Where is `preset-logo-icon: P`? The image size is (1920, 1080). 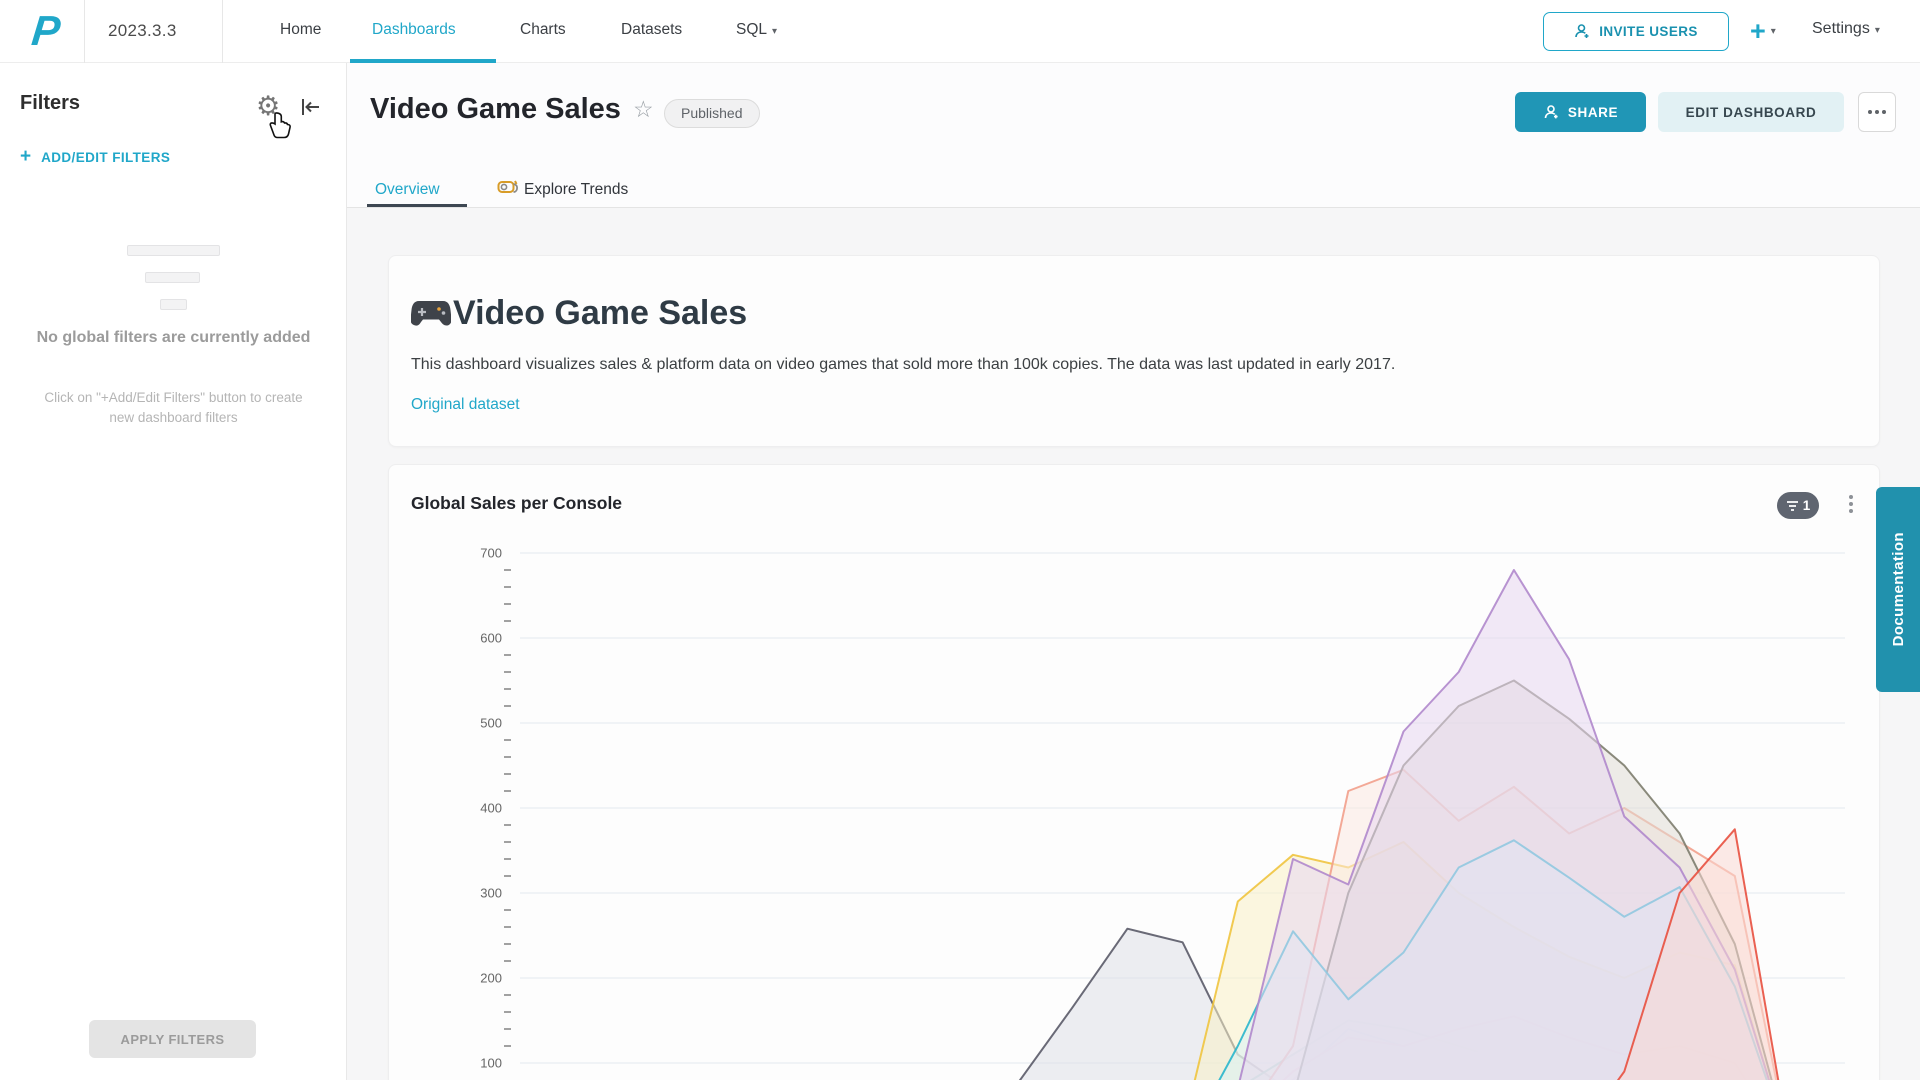 preset-logo-icon: P is located at coordinates (46, 30).